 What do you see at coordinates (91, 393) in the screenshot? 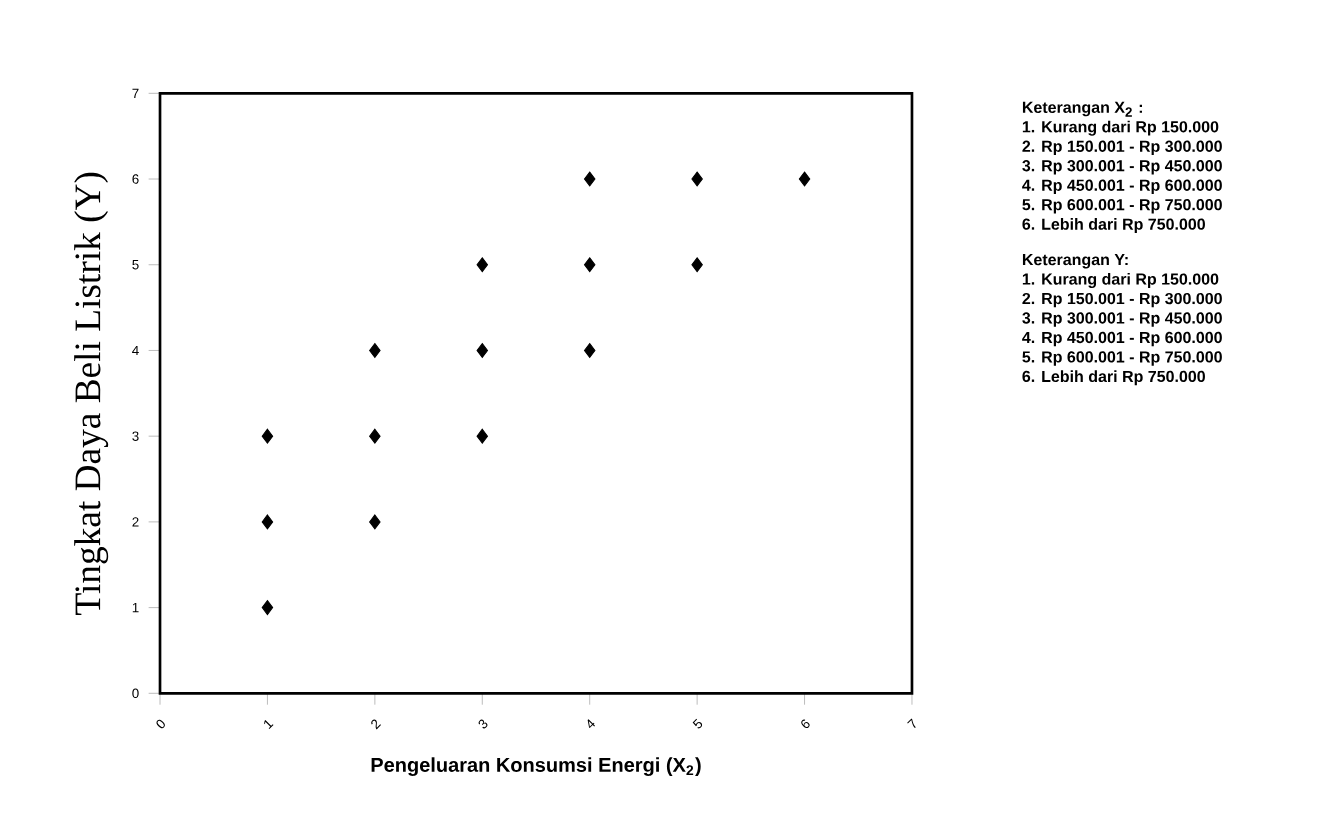
I see `y-axis-title: Tingkat Daya Beli Listrik (Y)` at bounding box center [91, 393].